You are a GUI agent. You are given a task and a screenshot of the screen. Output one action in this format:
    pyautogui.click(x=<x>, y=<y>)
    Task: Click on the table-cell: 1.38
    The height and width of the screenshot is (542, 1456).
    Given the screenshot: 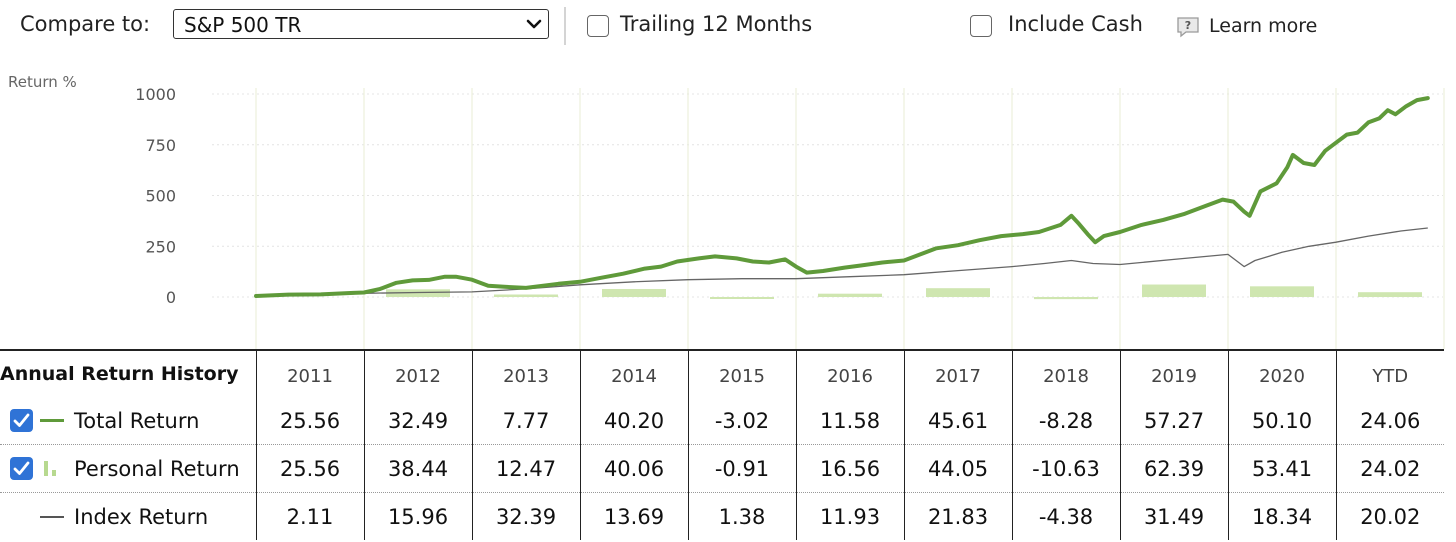 What is the action you would take?
    pyautogui.click(x=741, y=516)
    